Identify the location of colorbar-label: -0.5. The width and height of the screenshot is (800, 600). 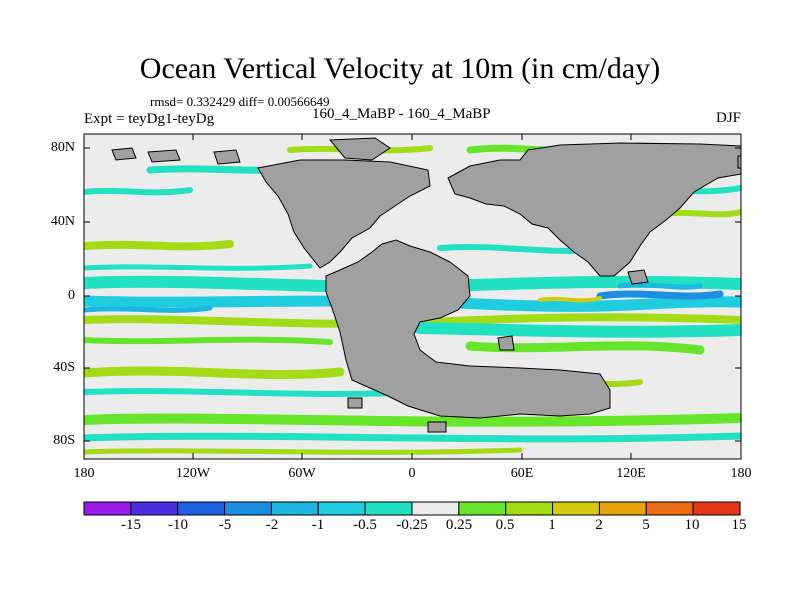
(365, 525).